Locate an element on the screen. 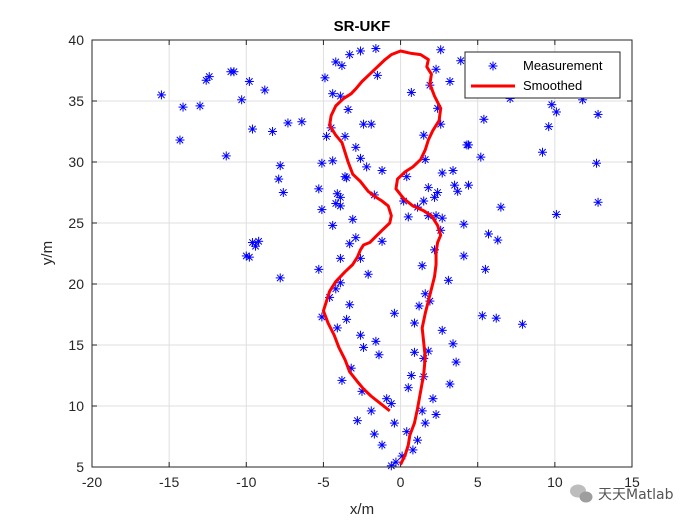 This screenshot has width=700, height=525. legend-smoothed-label: Smoothed is located at coordinates (552, 85).